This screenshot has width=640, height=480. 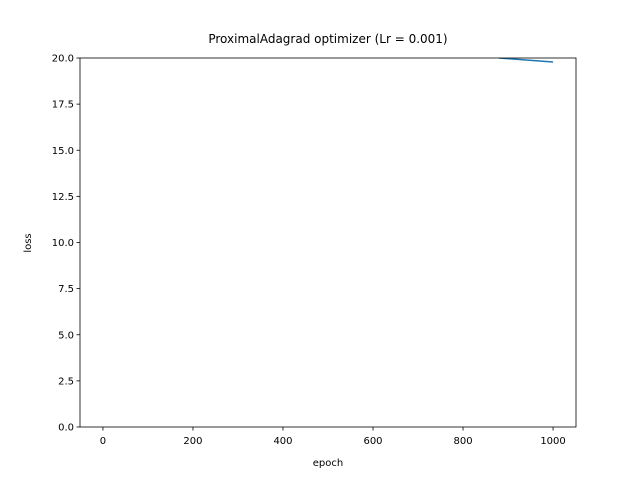 What do you see at coordinates (63, 197) in the screenshot?
I see `y-tick-label: 12.5` at bounding box center [63, 197].